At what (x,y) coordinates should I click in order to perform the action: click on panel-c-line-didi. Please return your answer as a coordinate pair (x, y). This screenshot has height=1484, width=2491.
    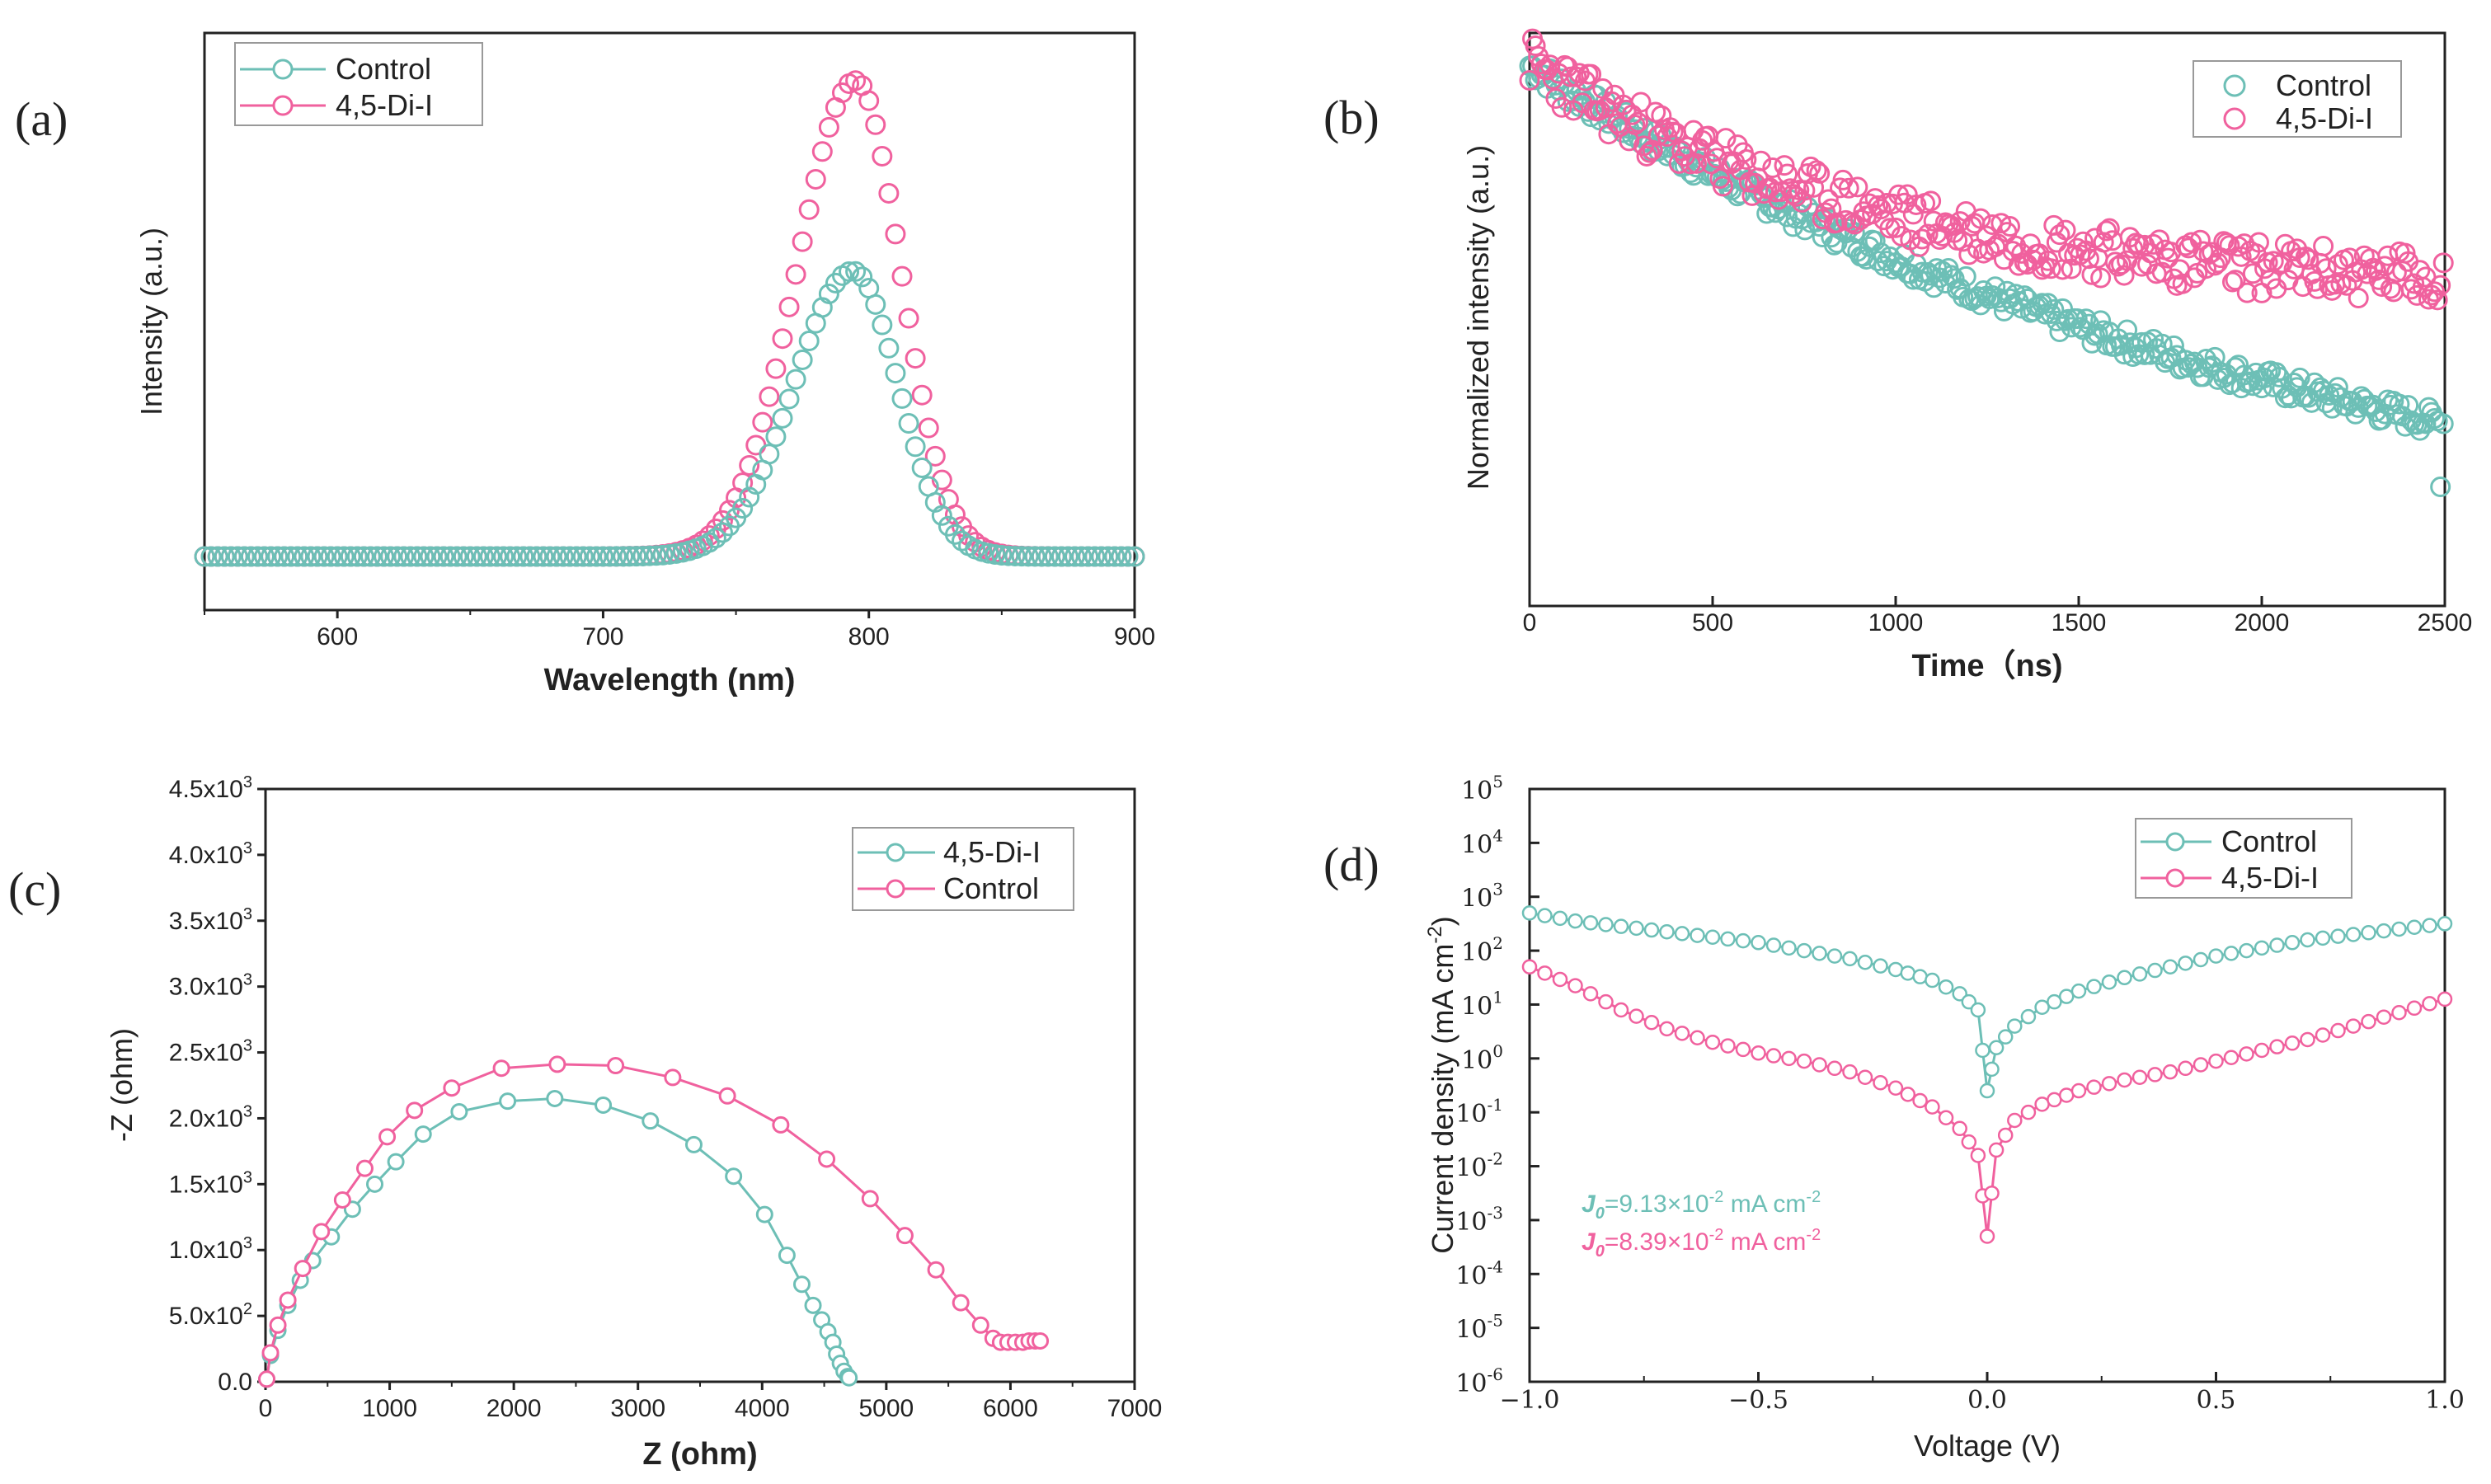
    Looking at the image, I should click on (558, 1238).